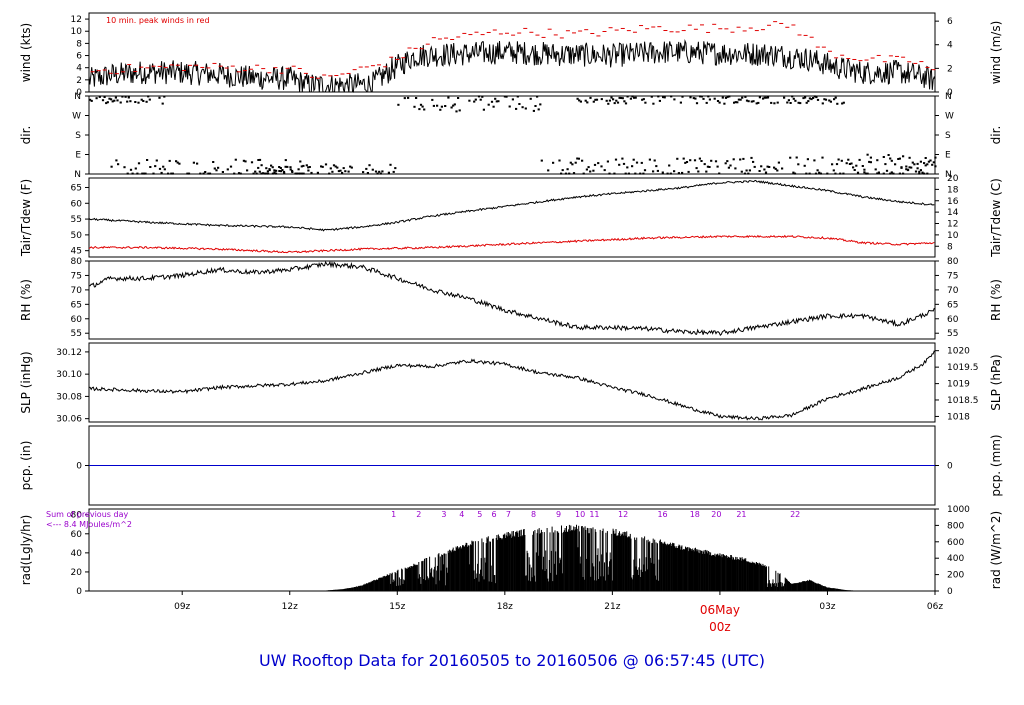 The image size is (1024, 705). I want to click on panel-frame-temp, so click(512, 217).